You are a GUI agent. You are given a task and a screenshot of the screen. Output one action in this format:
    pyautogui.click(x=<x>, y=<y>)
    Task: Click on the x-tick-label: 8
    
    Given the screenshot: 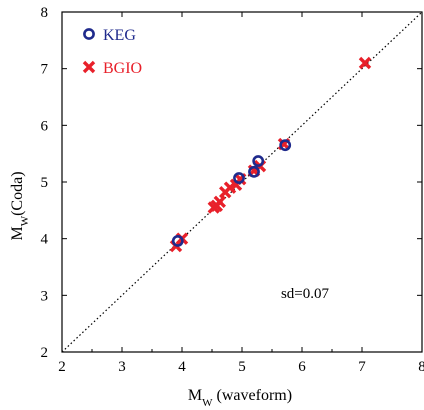 What is the action you would take?
    pyautogui.click(x=421, y=367)
    